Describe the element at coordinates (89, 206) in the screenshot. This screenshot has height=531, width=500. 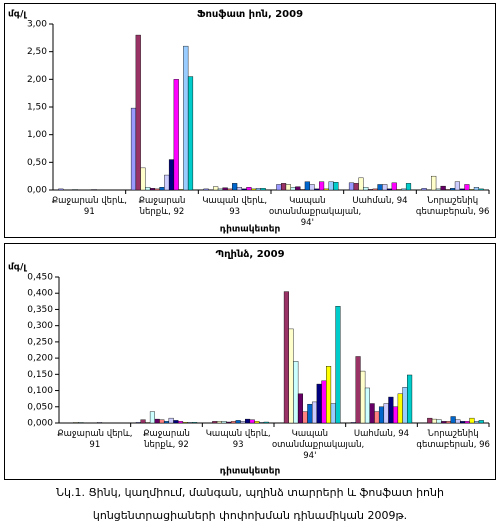
I see `x-tick-label: Քաջարան վերև, 91` at that location.